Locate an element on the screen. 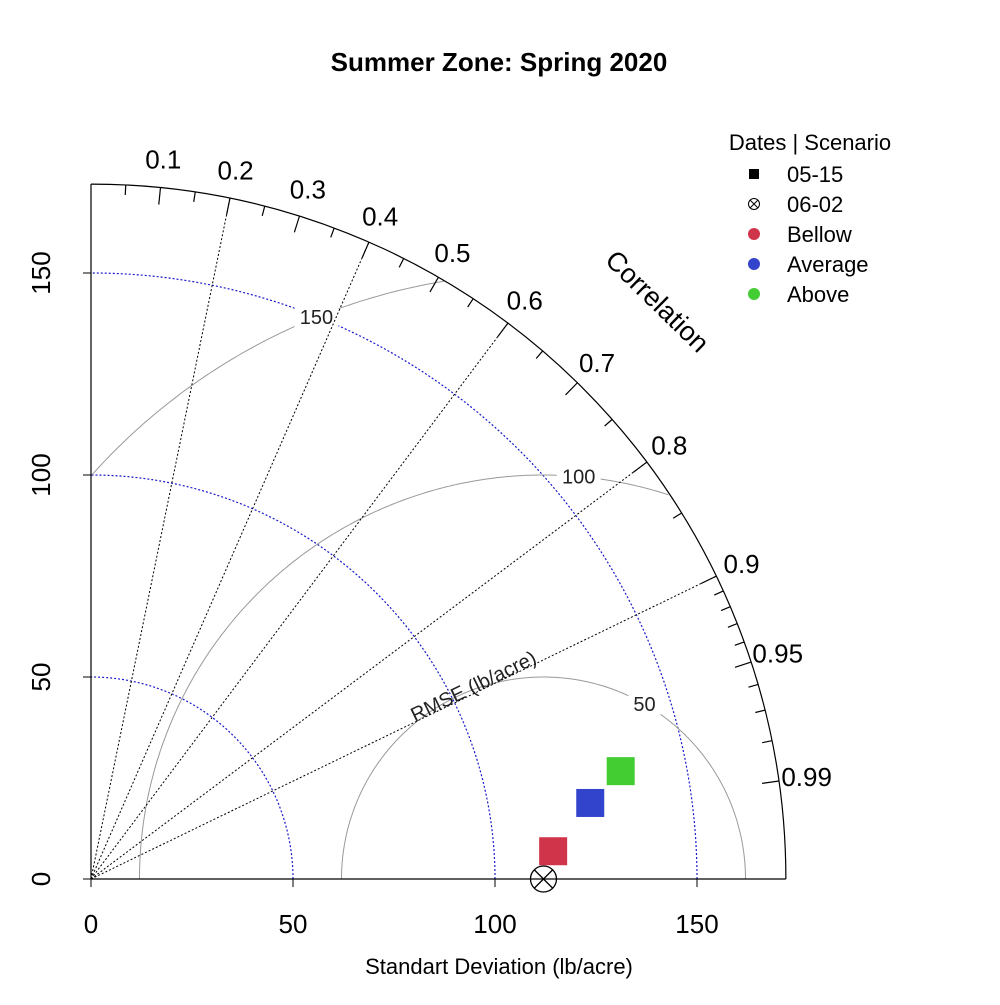 The image size is (1000, 1005). legend-item-label: Average is located at coordinates (828, 264).